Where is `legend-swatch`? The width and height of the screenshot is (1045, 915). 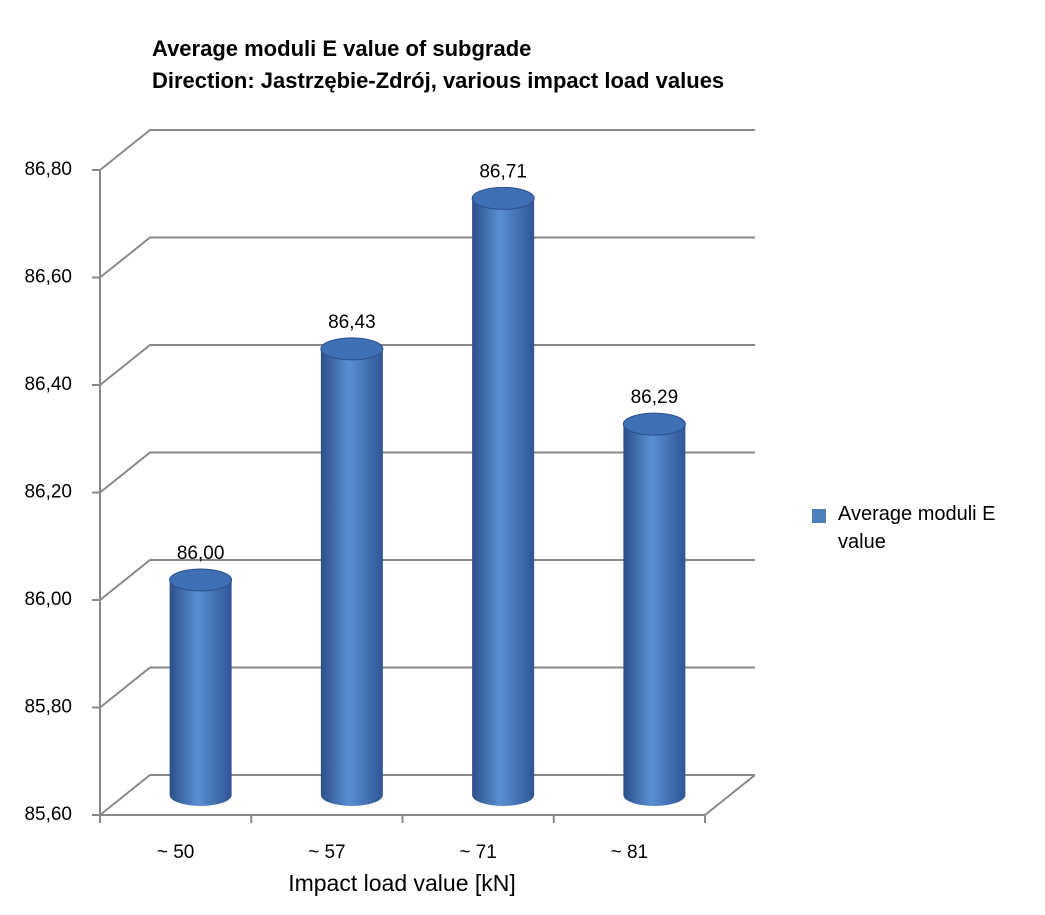
legend-swatch is located at coordinates (819, 516).